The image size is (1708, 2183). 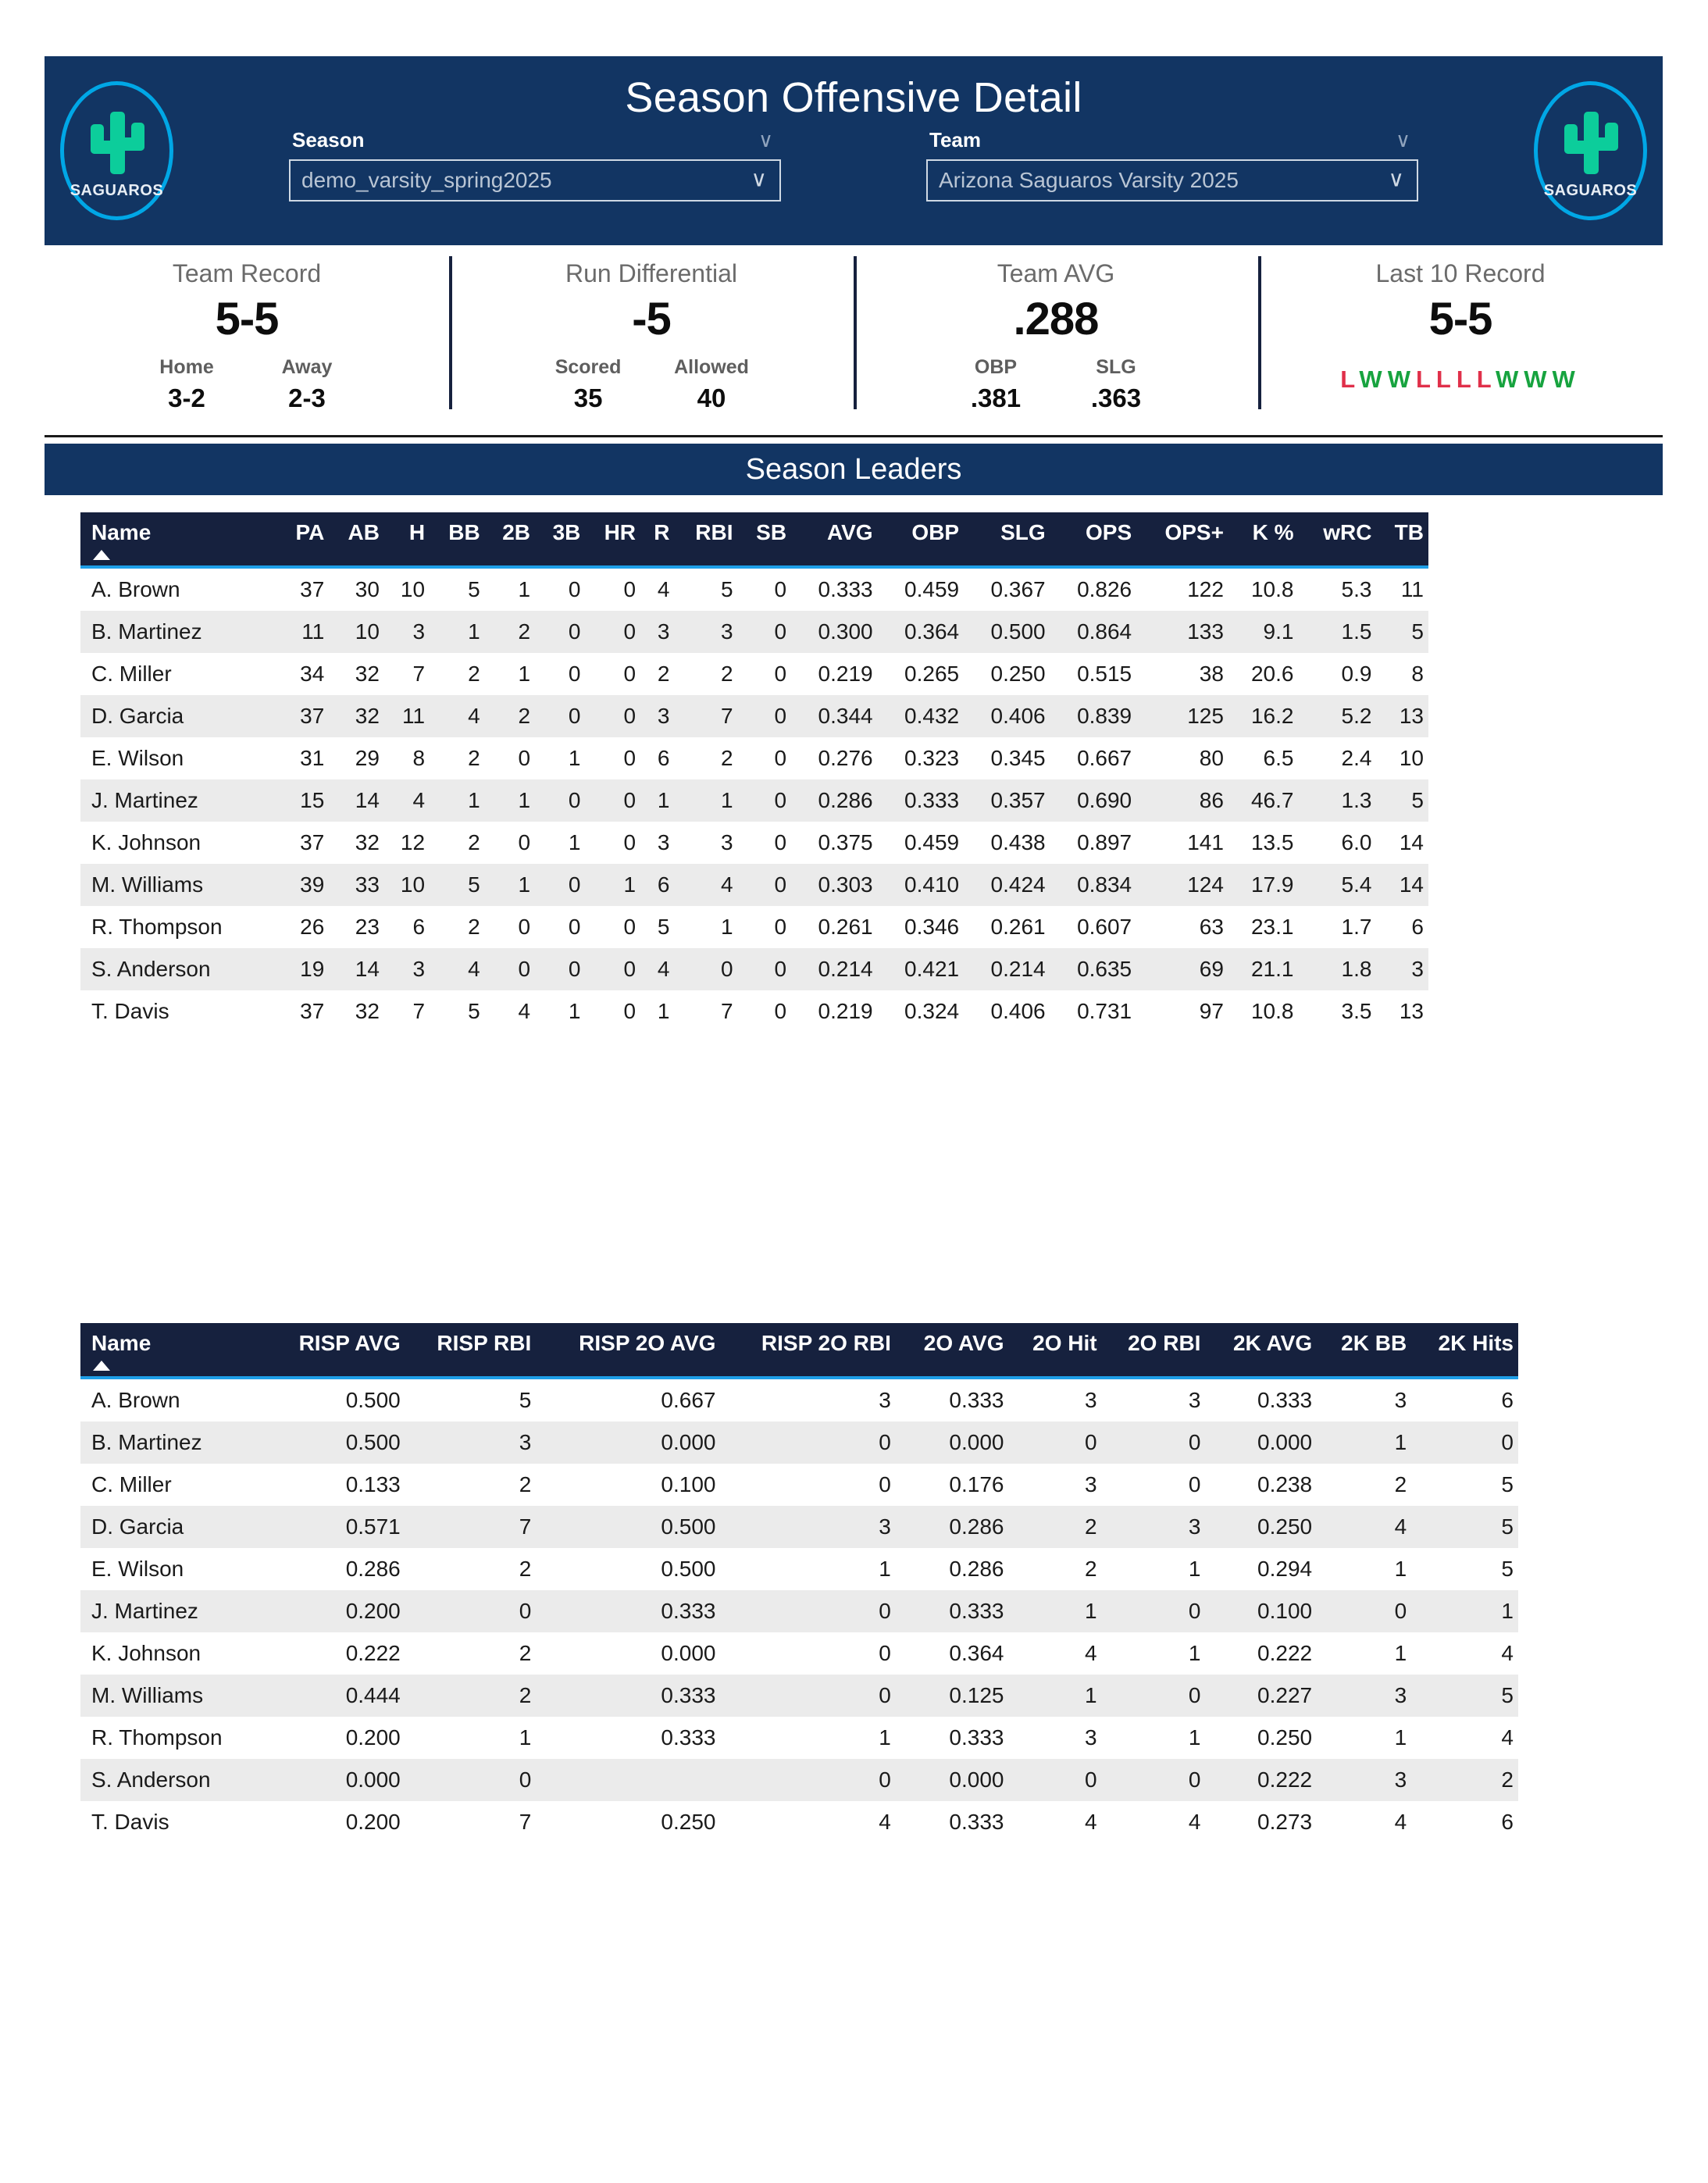 I want to click on column-header-obp: OBP, so click(x=921, y=540).